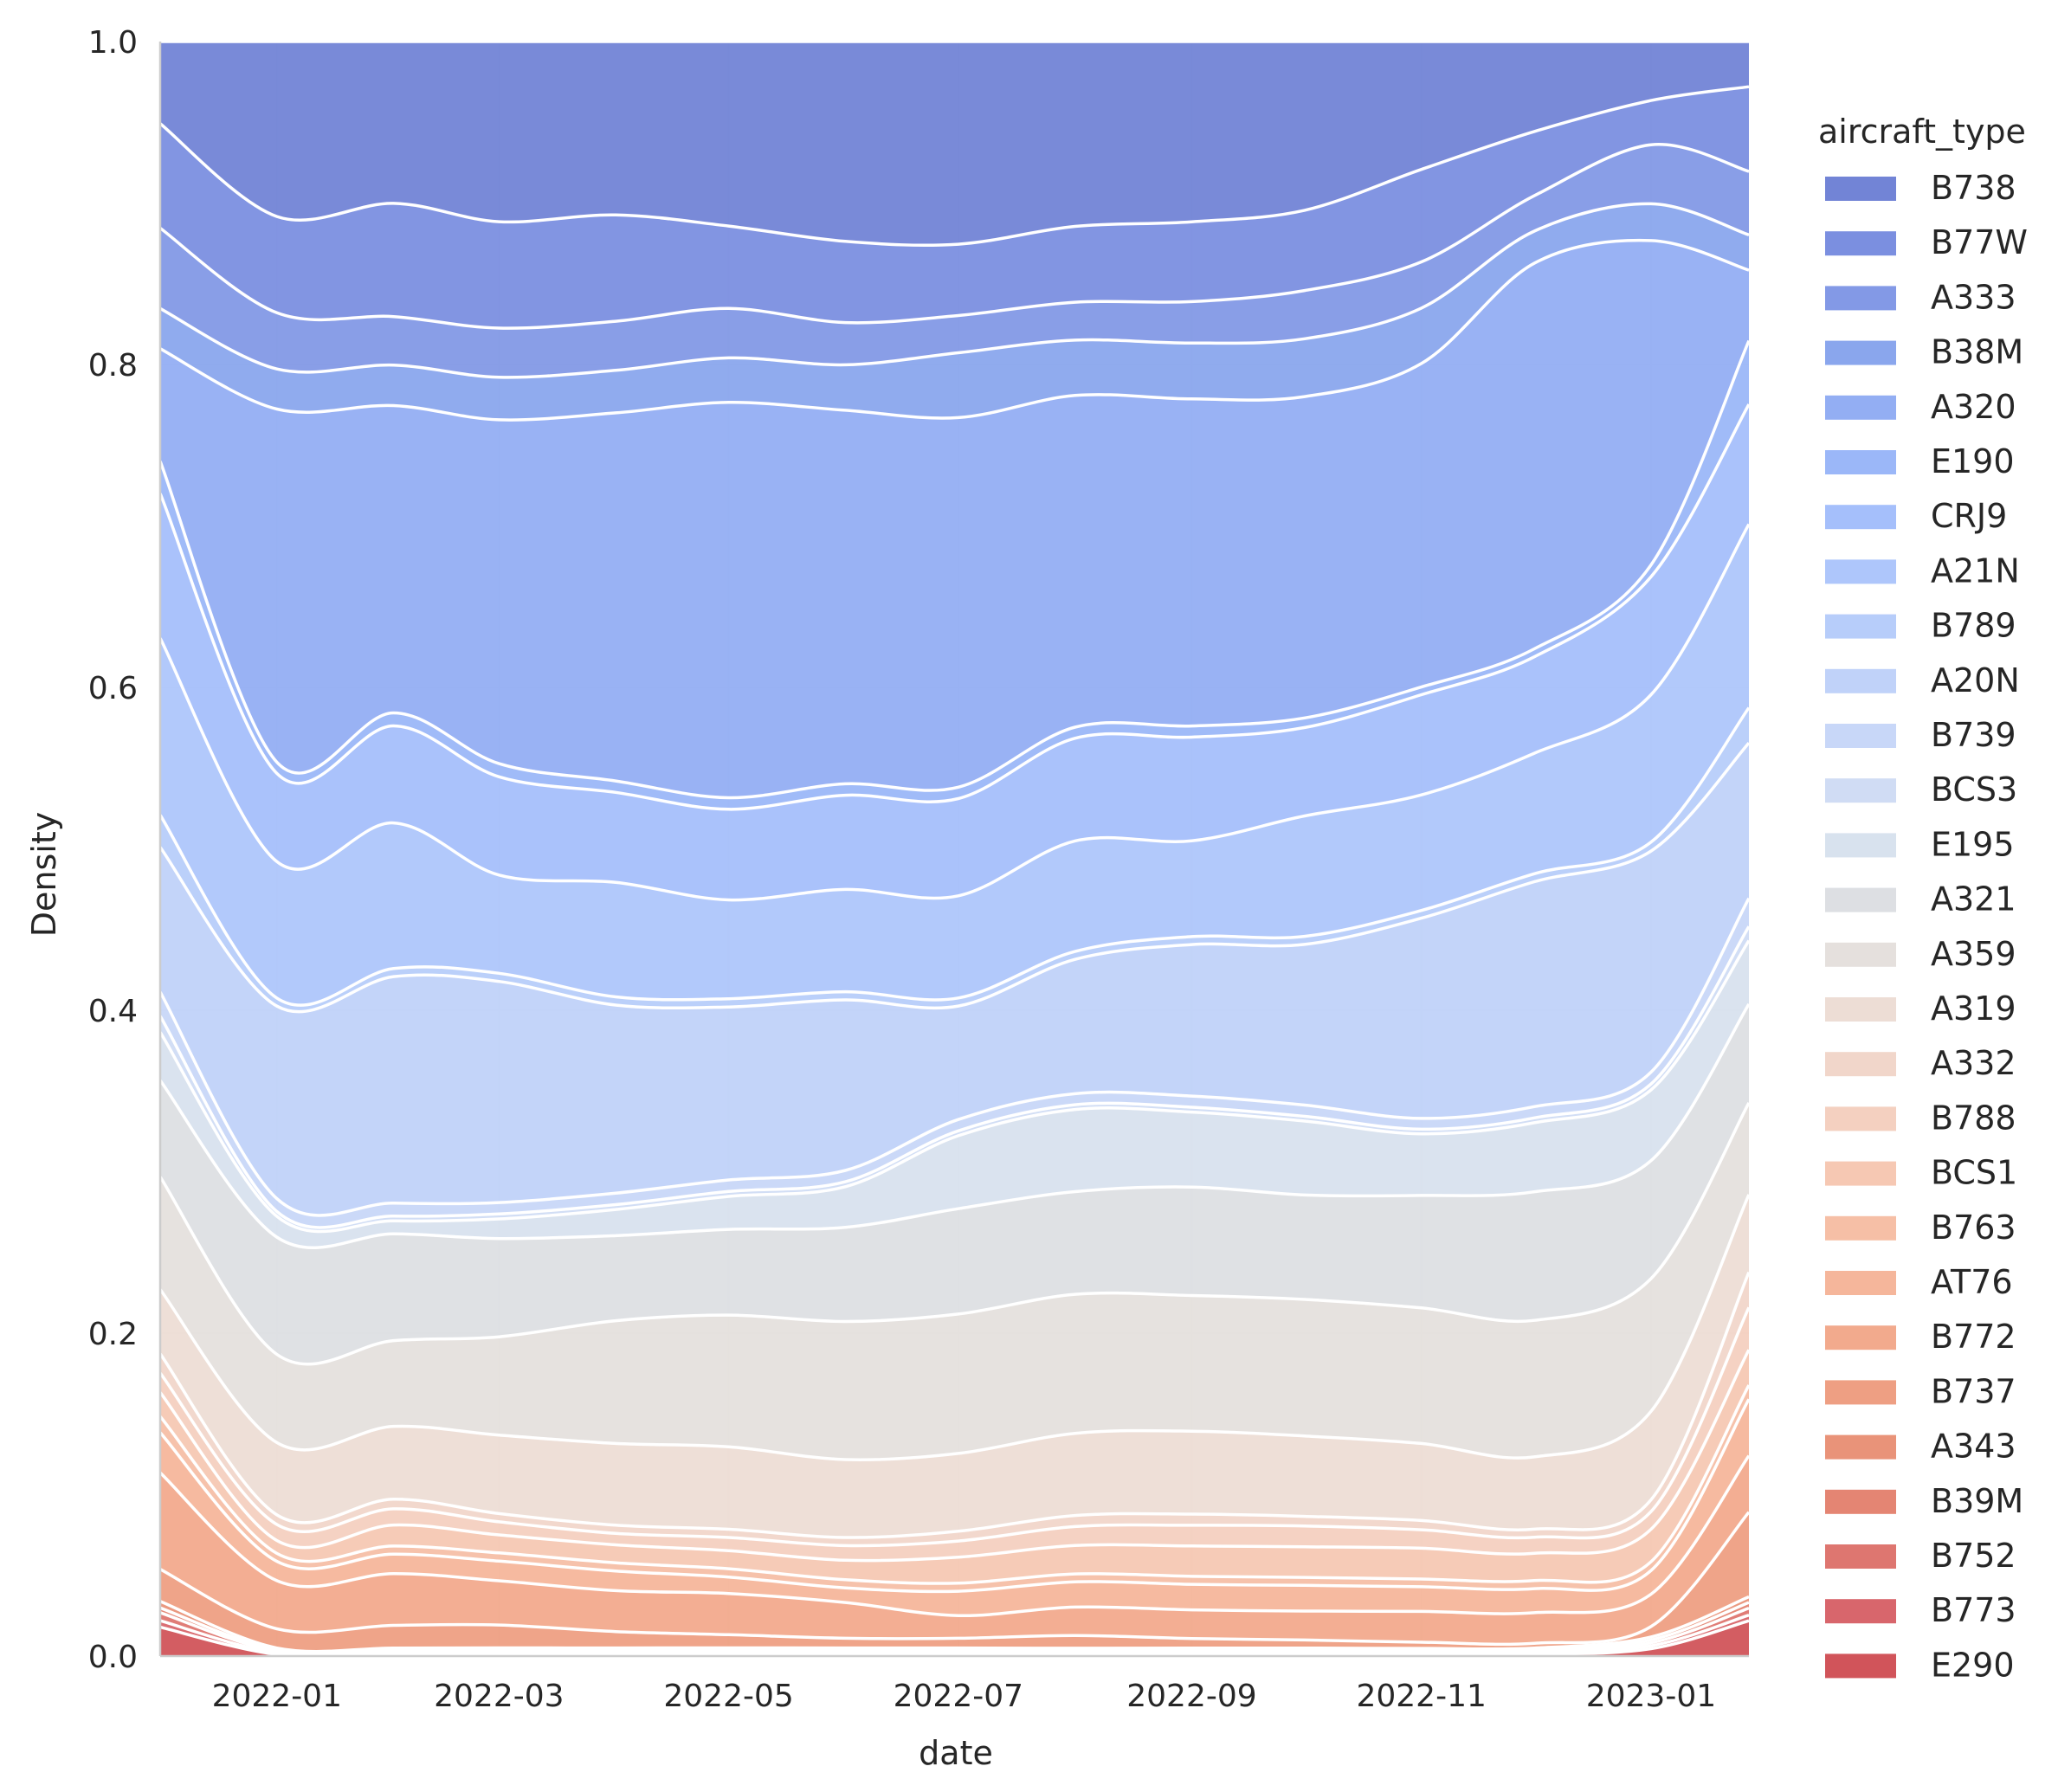 This screenshot has height=1792, width=2071. I want to click on series-boundary-at76, so click(954, 1496).